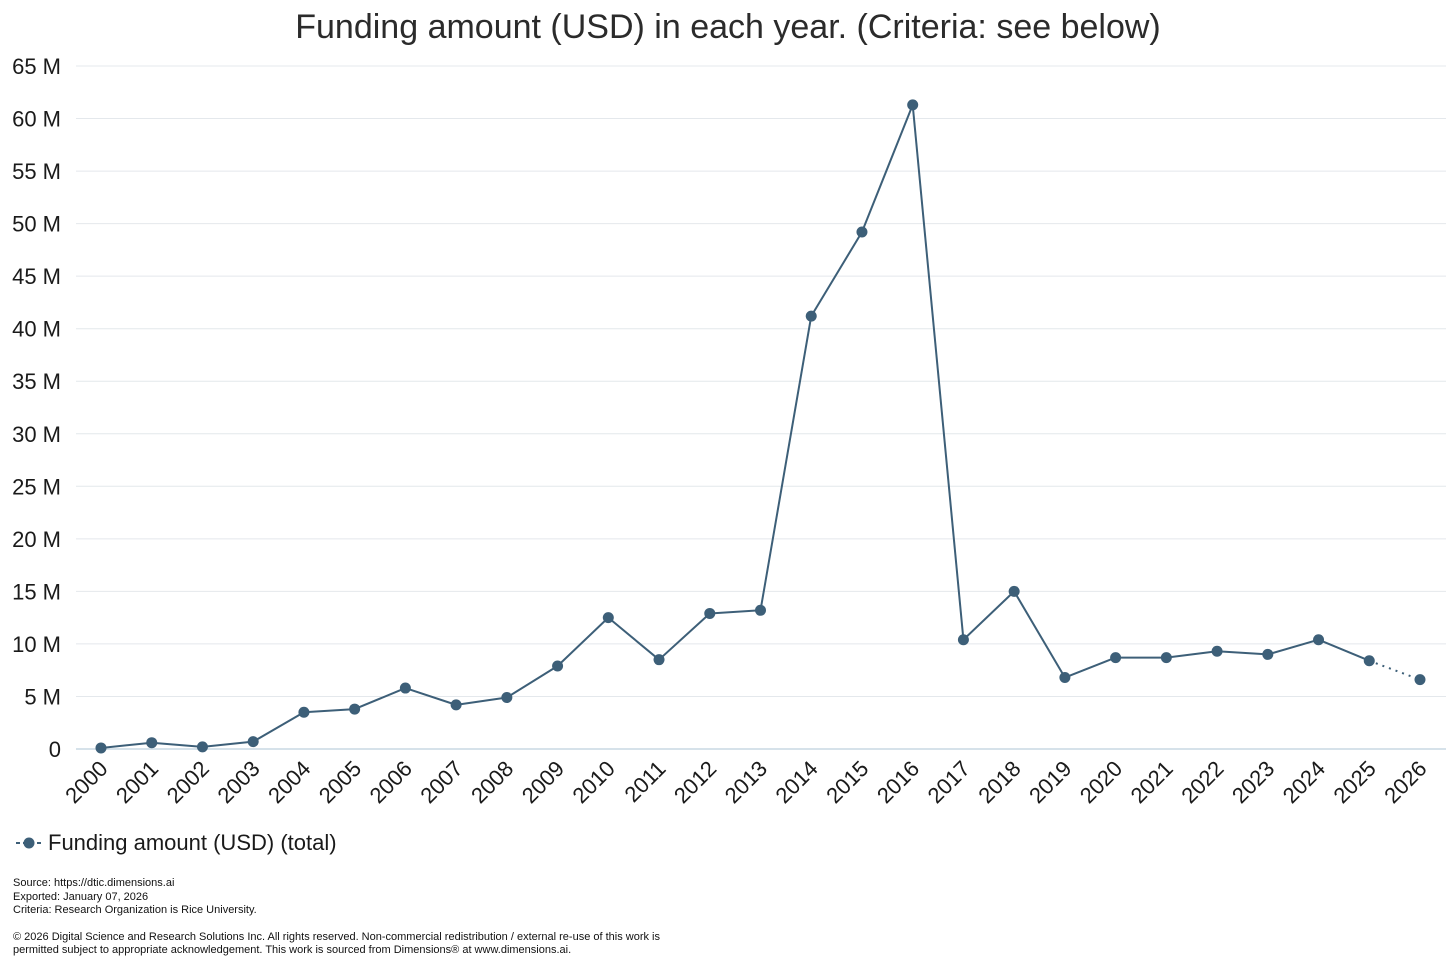  Describe the element at coordinates (42, 696) in the screenshot. I see `y-tick-label: 5 M` at that location.